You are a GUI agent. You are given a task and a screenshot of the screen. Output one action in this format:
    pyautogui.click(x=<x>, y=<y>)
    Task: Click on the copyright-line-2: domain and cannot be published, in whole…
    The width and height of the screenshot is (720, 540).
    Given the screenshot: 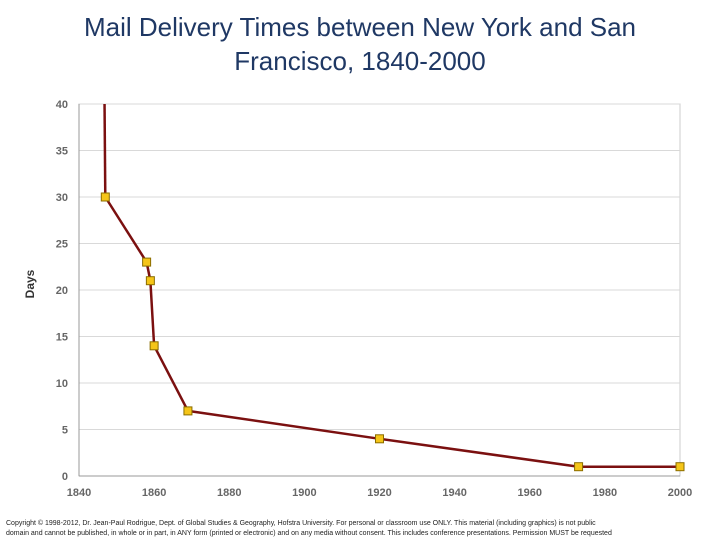 What is the action you would take?
    pyautogui.click(x=309, y=533)
    